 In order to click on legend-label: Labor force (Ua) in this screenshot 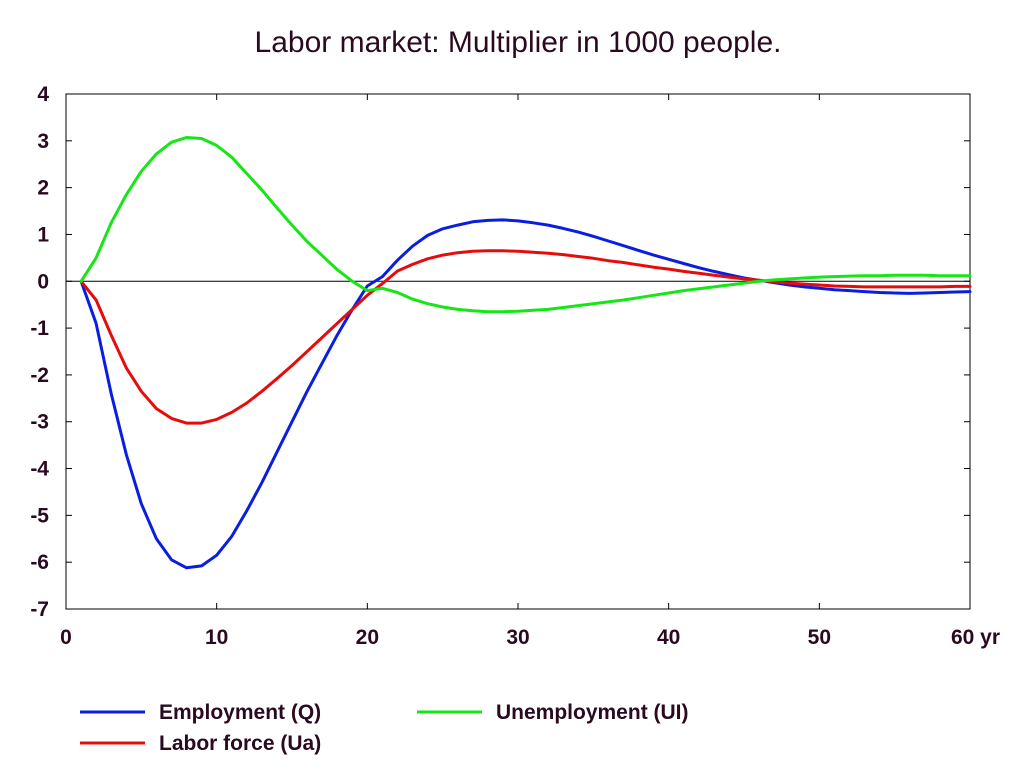, I will do `click(240, 743)`.